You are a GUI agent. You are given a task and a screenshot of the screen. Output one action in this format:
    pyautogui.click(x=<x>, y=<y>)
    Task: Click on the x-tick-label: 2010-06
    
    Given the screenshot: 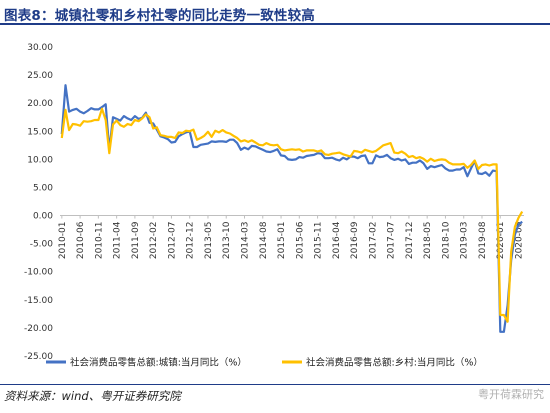 What is the action you would take?
    pyautogui.click(x=81, y=240)
    